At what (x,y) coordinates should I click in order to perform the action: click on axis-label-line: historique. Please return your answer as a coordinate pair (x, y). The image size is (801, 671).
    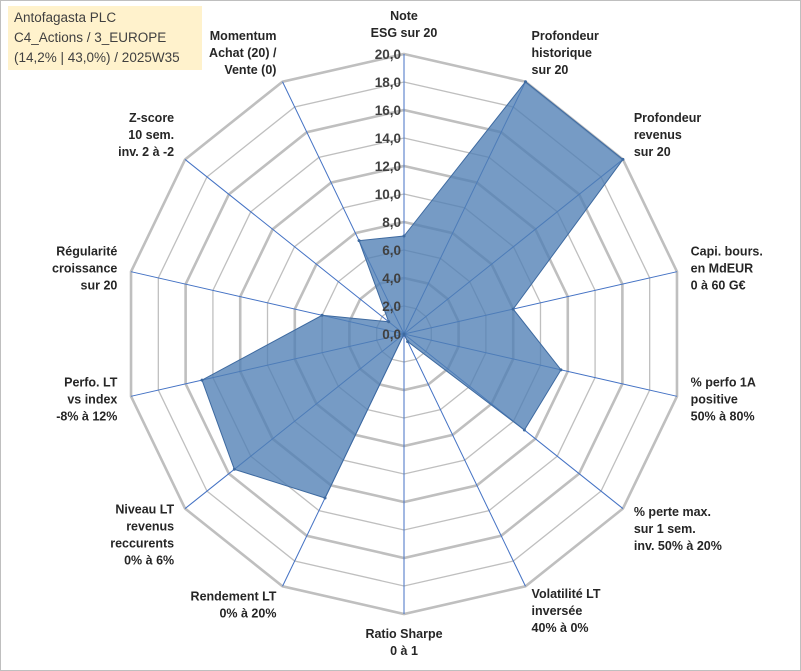
    Looking at the image, I should click on (562, 53).